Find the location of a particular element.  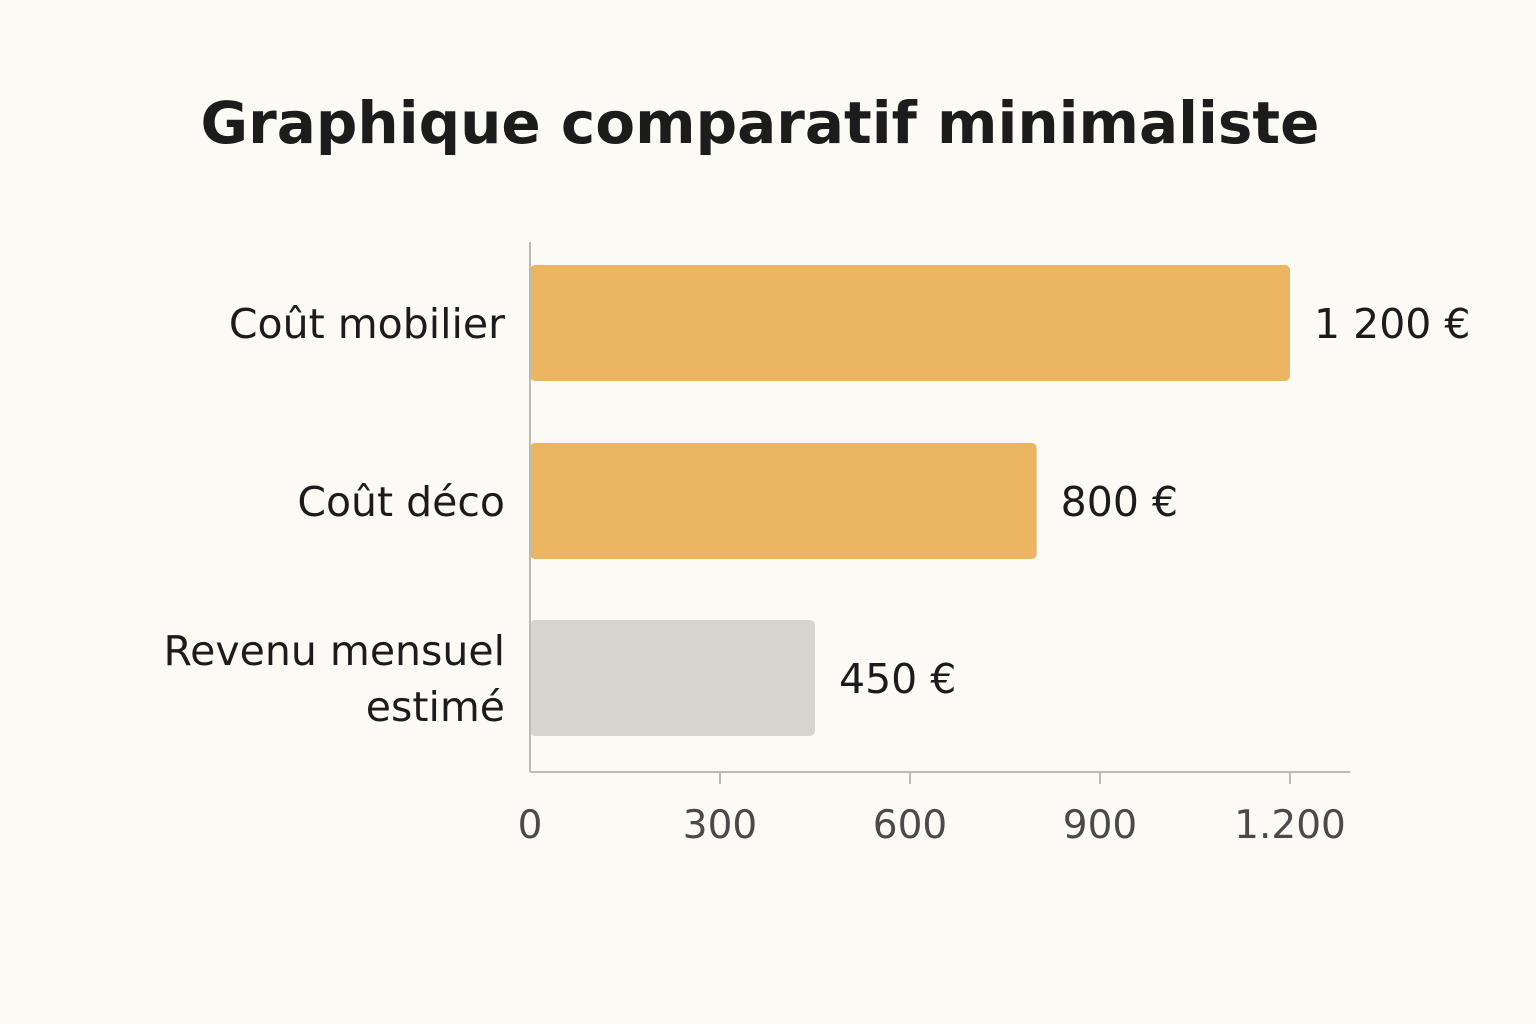

chart-title: Graphique comparatif minimaliste is located at coordinates (760, 123).